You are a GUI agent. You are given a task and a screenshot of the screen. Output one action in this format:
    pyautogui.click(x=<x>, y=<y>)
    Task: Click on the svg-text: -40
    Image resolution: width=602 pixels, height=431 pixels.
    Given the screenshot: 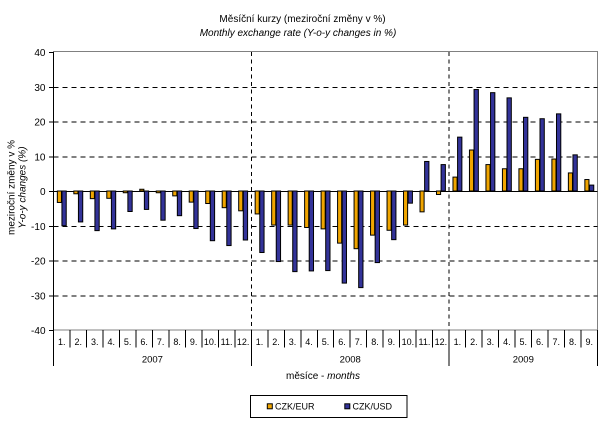 What is the action you would take?
    pyautogui.click(x=38, y=331)
    